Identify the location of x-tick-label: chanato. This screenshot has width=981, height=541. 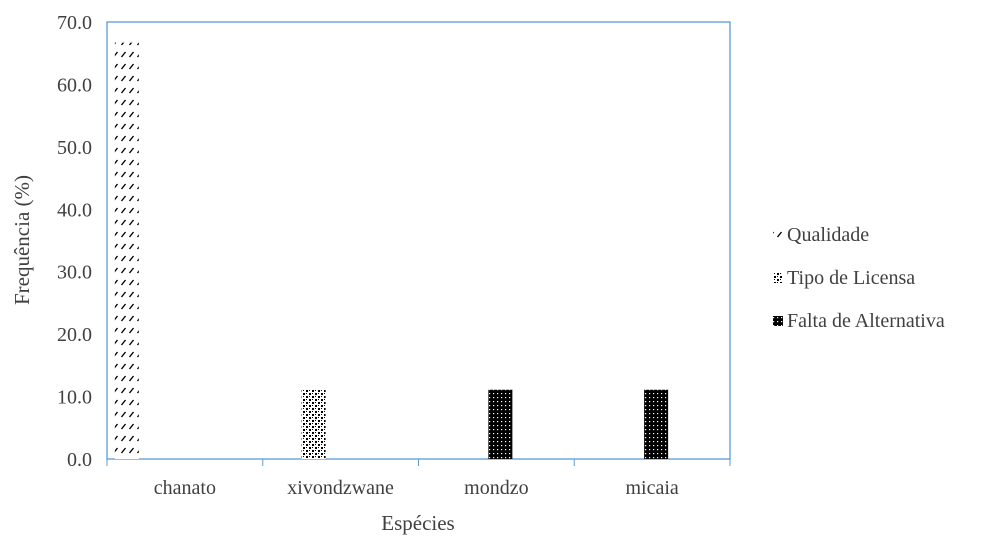
(185, 488).